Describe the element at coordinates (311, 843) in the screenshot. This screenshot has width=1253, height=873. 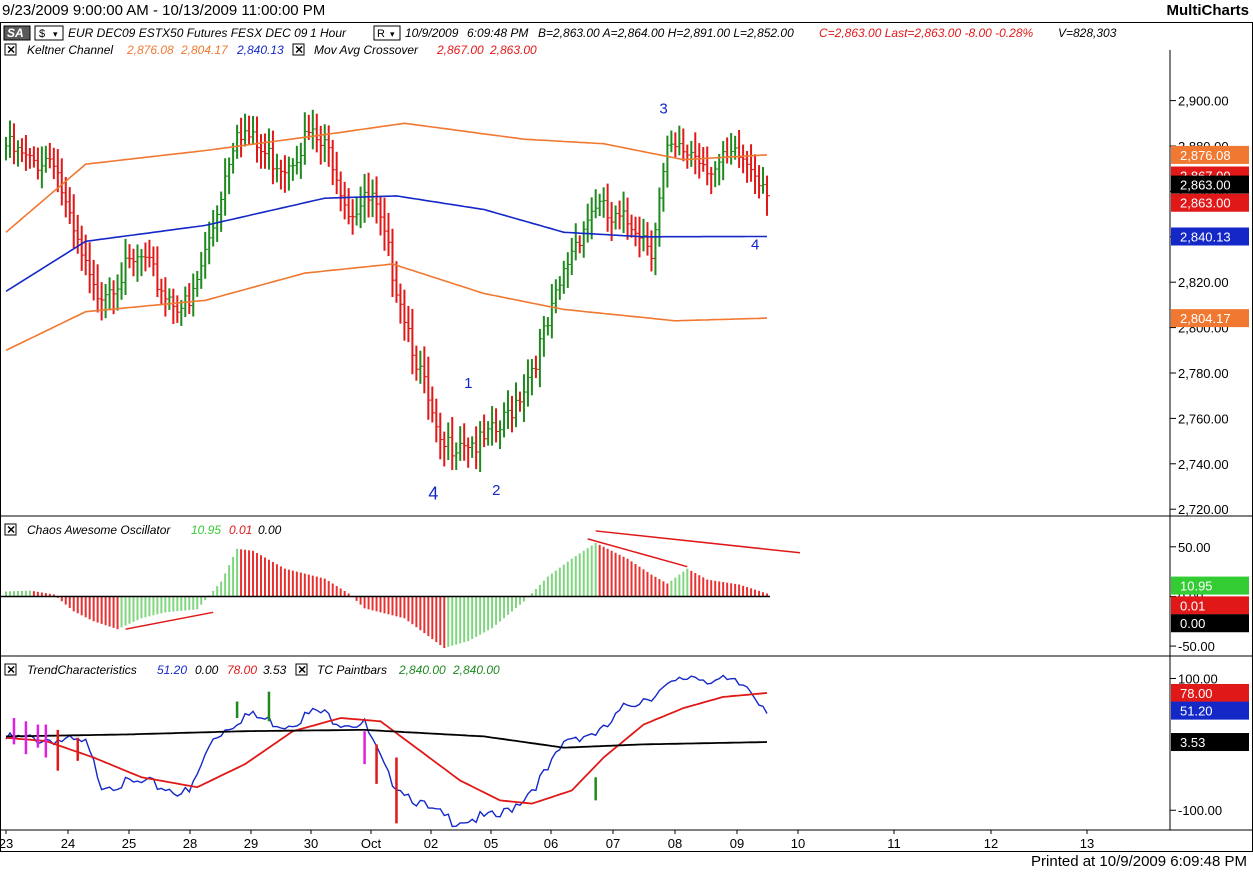
I see `time-tick-label: 30` at that location.